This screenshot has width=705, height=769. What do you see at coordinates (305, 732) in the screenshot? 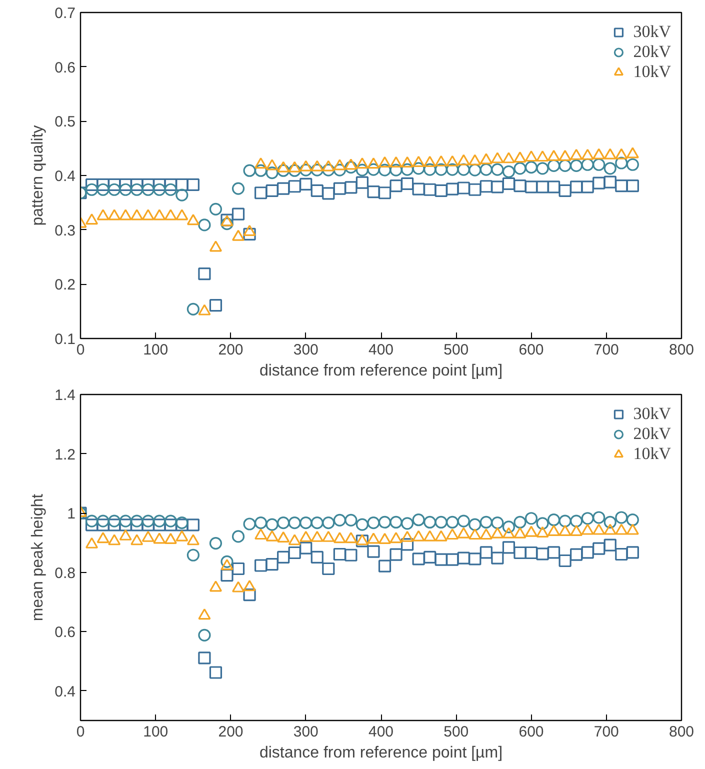
I see `x-tick-label: 300` at bounding box center [305, 732].